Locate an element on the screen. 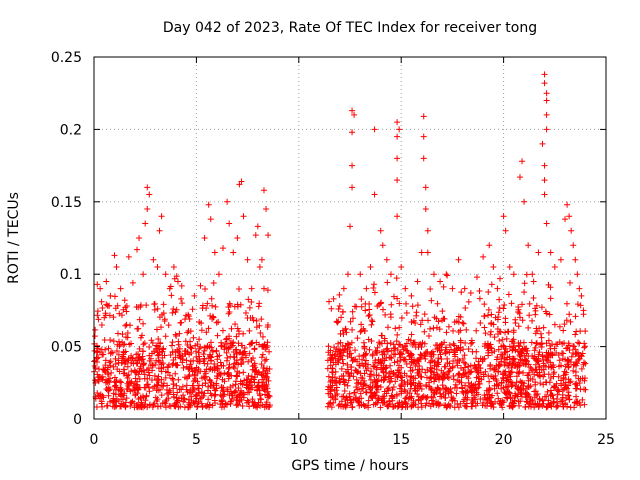  x-tick-label: 25 is located at coordinates (606, 440).